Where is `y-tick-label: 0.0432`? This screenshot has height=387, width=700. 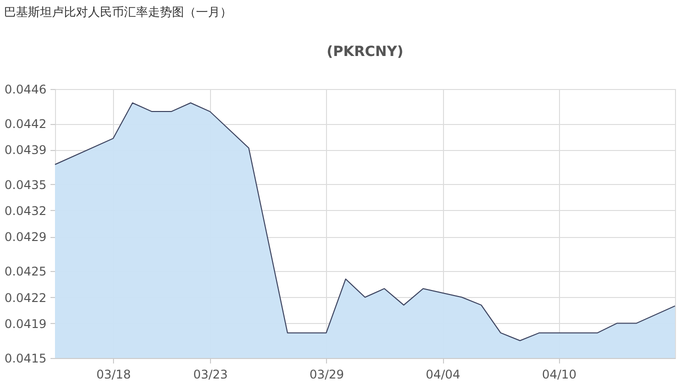
y-tick-label: 0.0432 is located at coordinates (25, 211).